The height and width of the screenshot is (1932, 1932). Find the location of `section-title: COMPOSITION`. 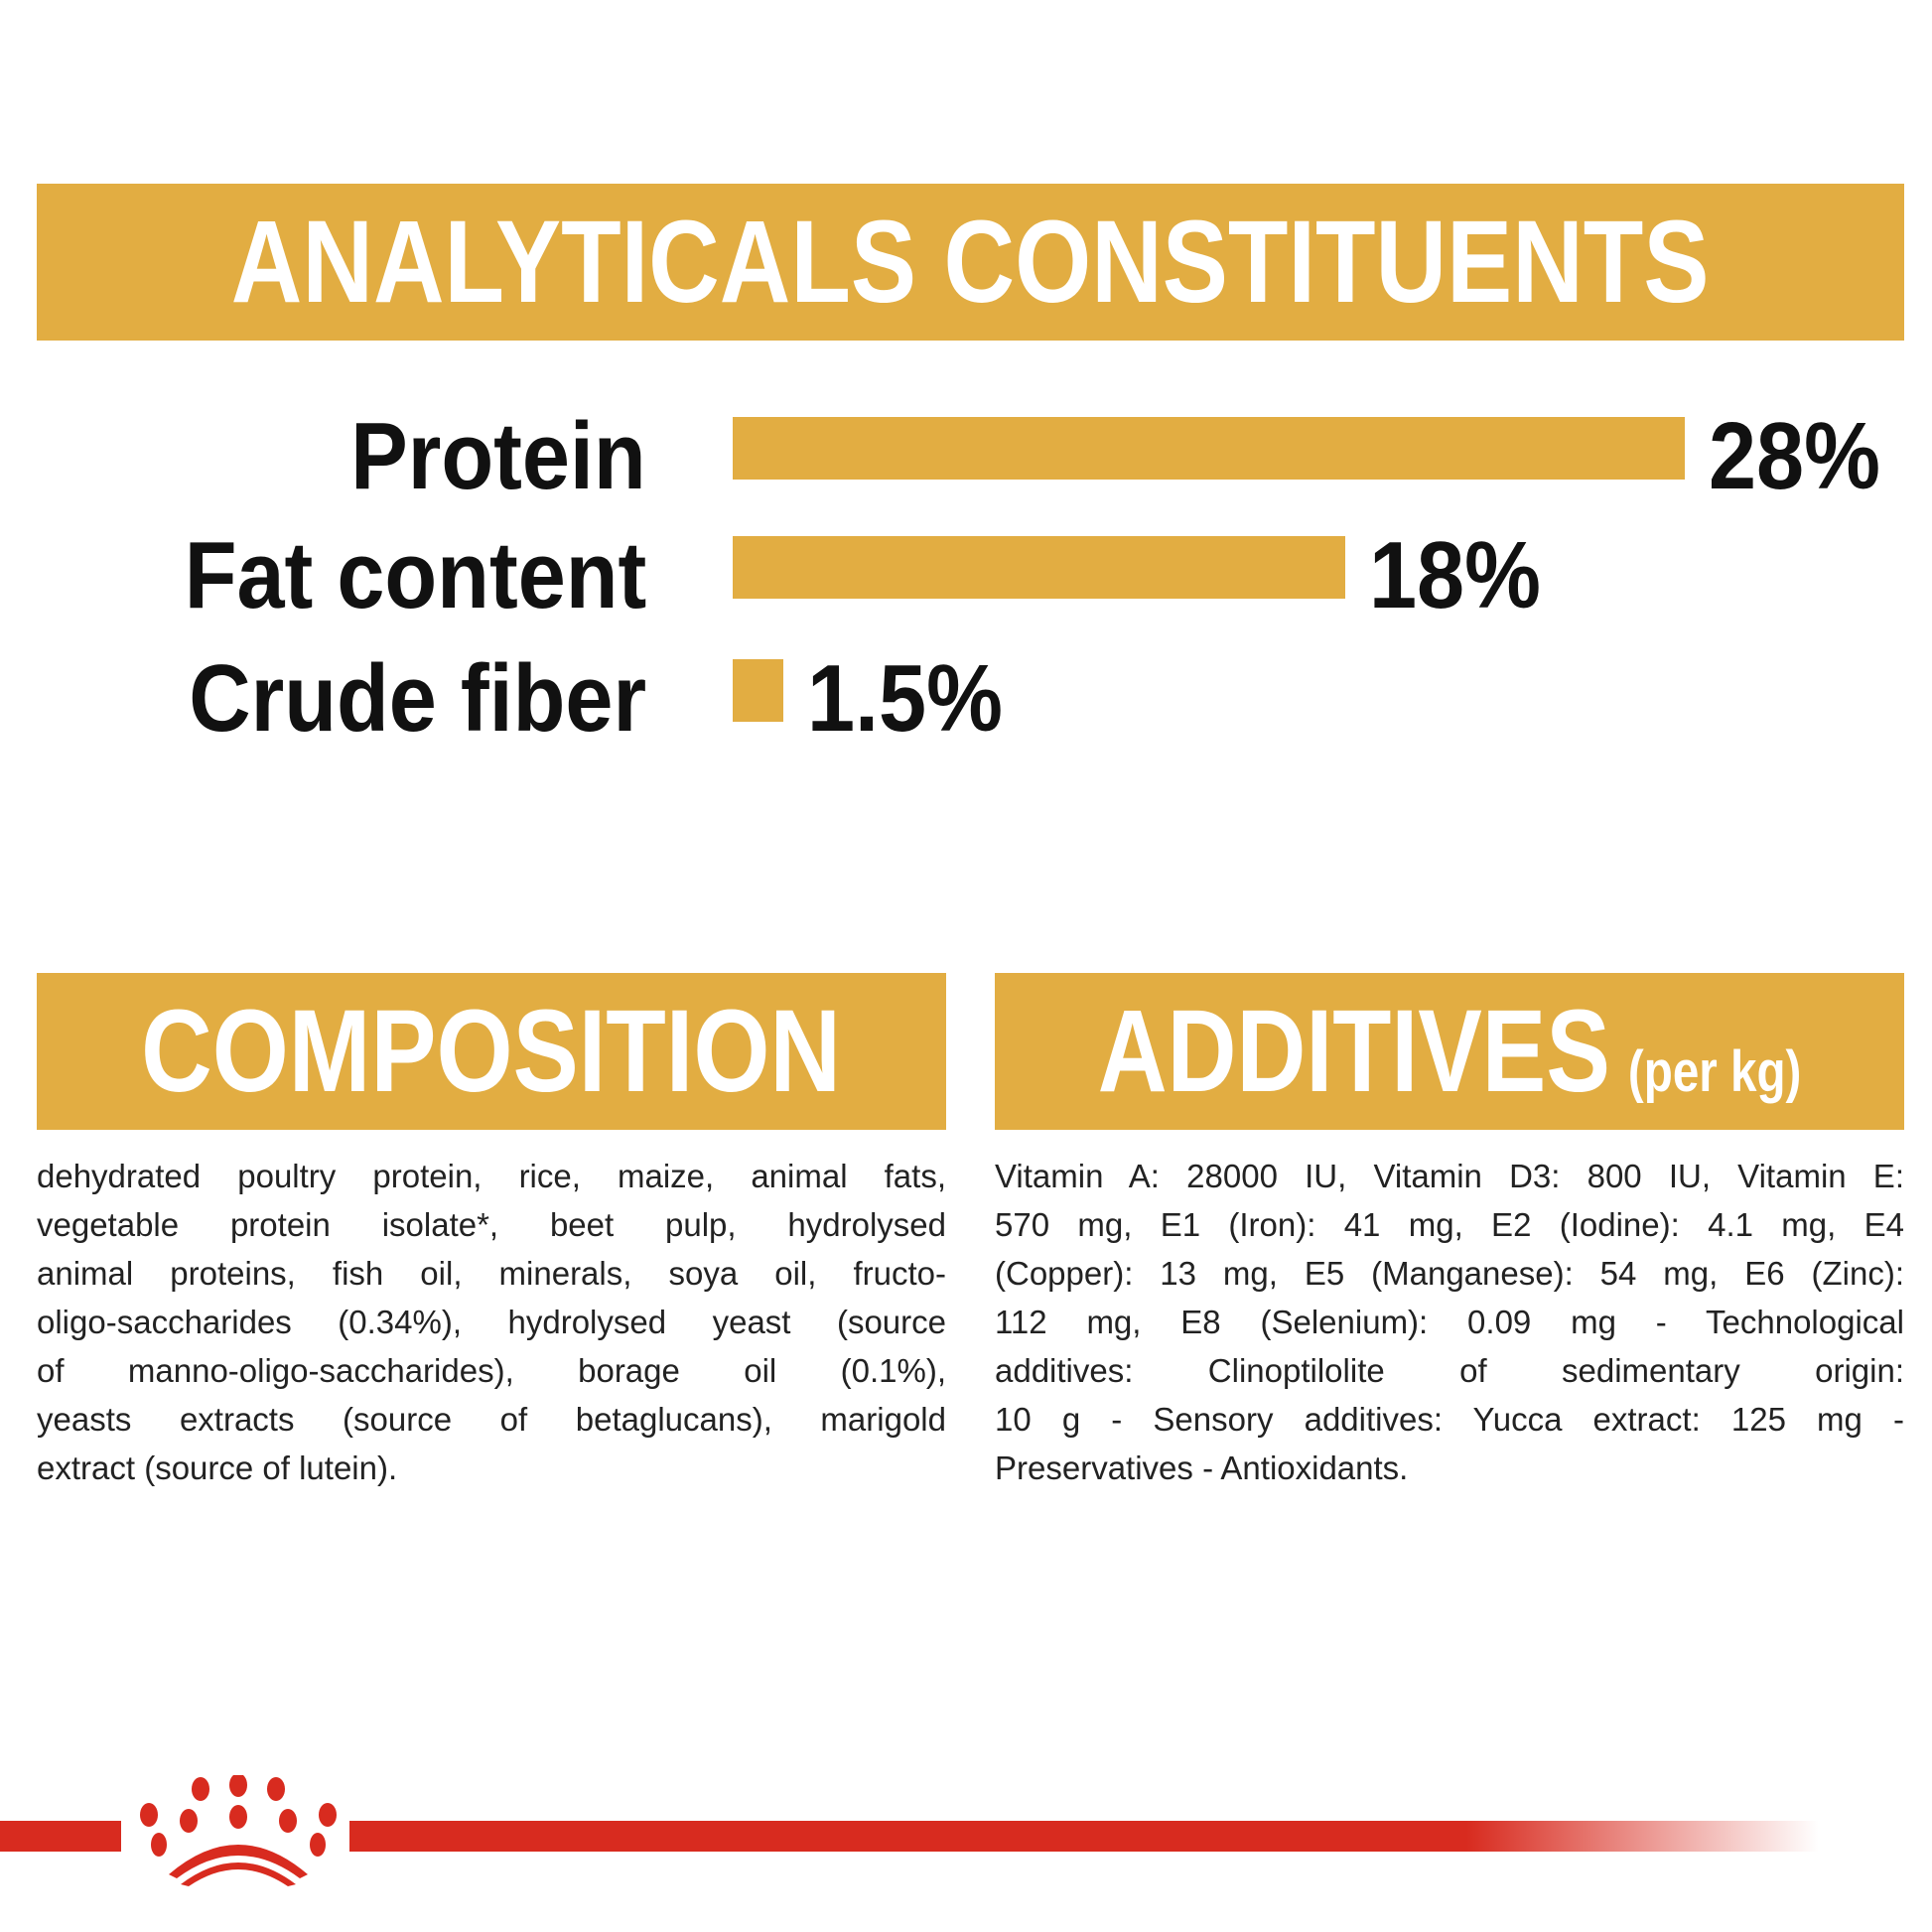

section-title: COMPOSITION is located at coordinates (492, 1051).